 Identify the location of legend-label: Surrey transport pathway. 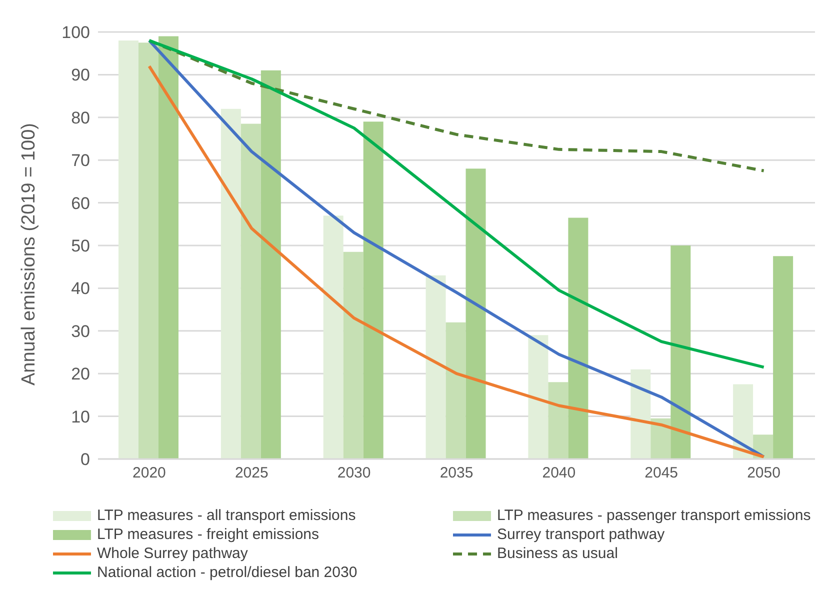
(581, 534).